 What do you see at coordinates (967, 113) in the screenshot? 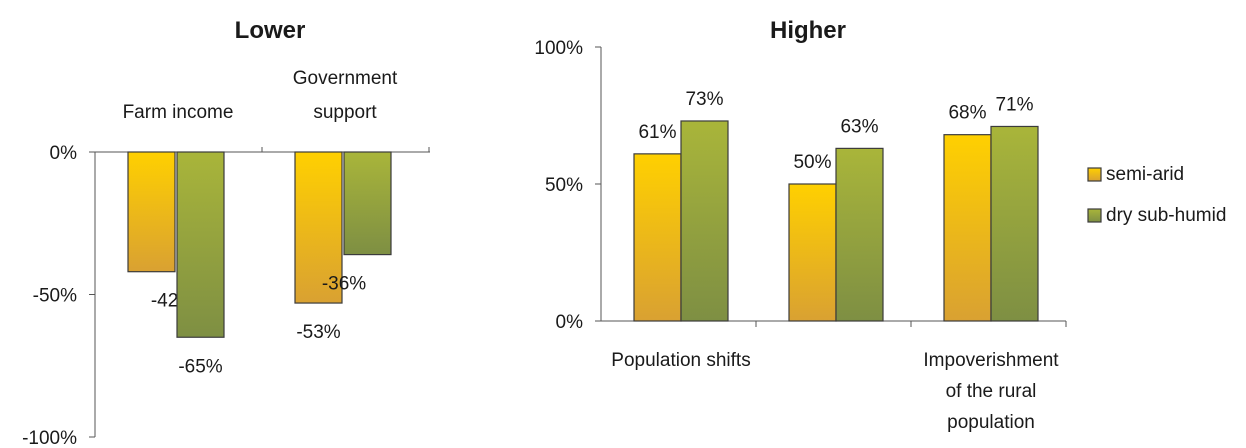
I see `higher-data-label: 68%` at bounding box center [967, 113].